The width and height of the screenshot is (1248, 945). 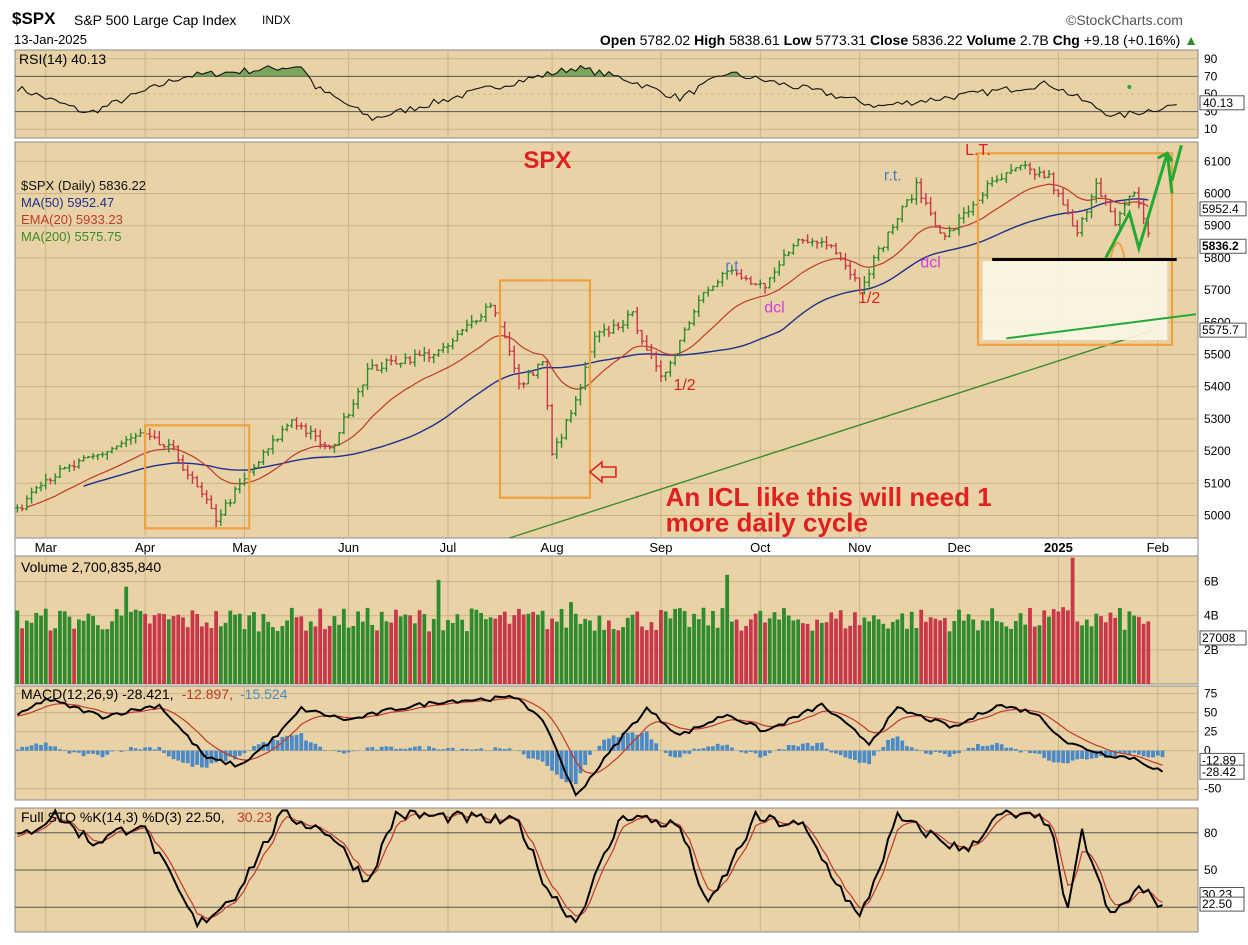 I want to click on price-legend-item: MA(50) 5952.47, so click(x=67, y=202).